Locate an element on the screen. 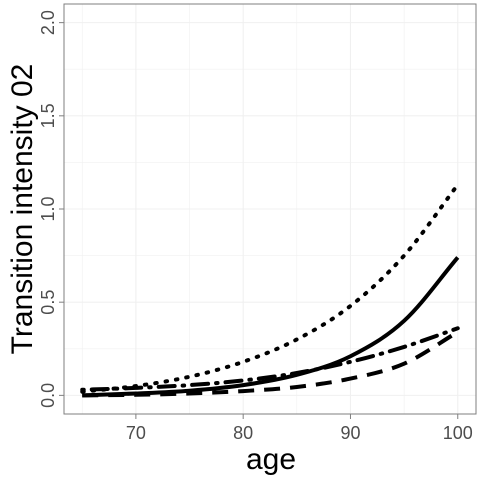 The width and height of the screenshot is (480, 480). y-axis-title: Transition intensity 02 is located at coordinates (22, 209).